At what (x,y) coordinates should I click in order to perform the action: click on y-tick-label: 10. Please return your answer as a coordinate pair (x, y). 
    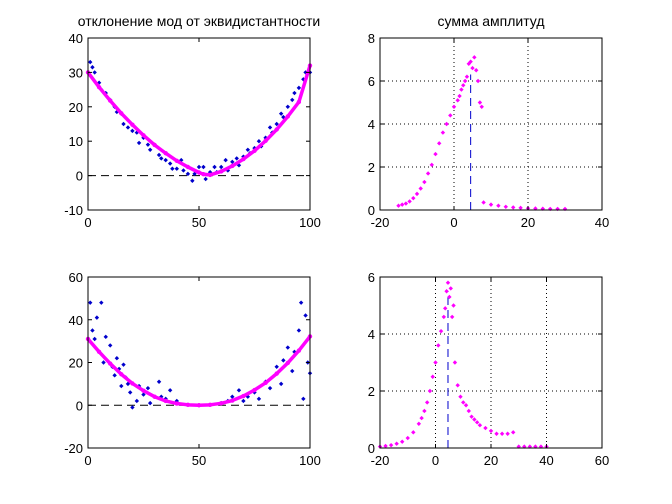
    Looking at the image, I should click on (76, 141).